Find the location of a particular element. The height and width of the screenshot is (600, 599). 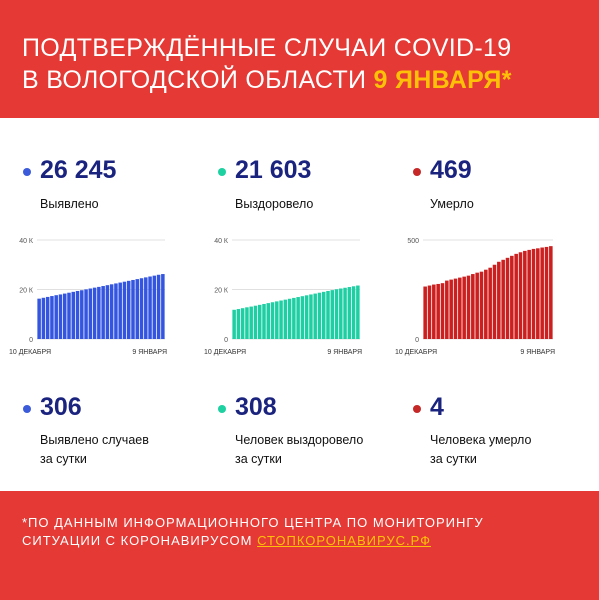

y-tick-label: 40 К is located at coordinates (221, 241).